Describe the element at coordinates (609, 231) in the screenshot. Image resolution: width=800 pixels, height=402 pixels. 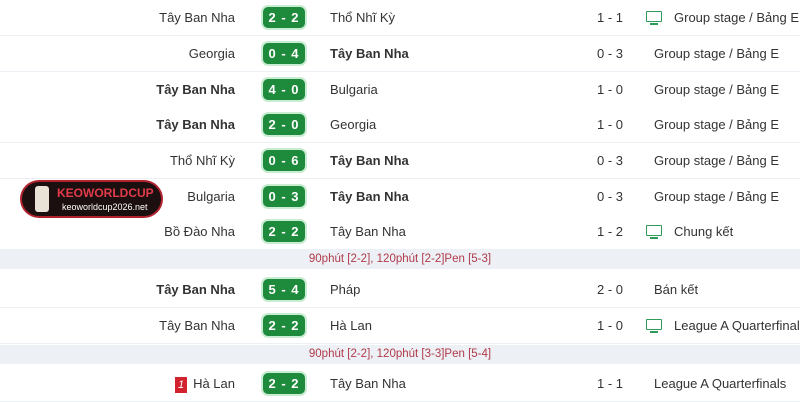
I see `half-time-score: 1 - 2` at that location.